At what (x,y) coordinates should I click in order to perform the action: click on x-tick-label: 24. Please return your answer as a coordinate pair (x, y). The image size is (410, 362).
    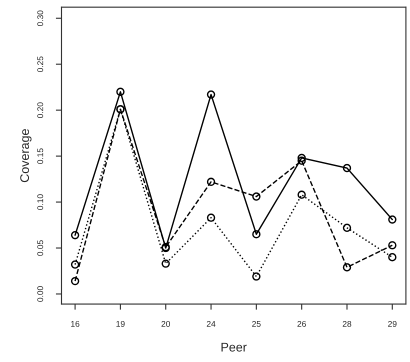
    Looking at the image, I should click on (211, 323).